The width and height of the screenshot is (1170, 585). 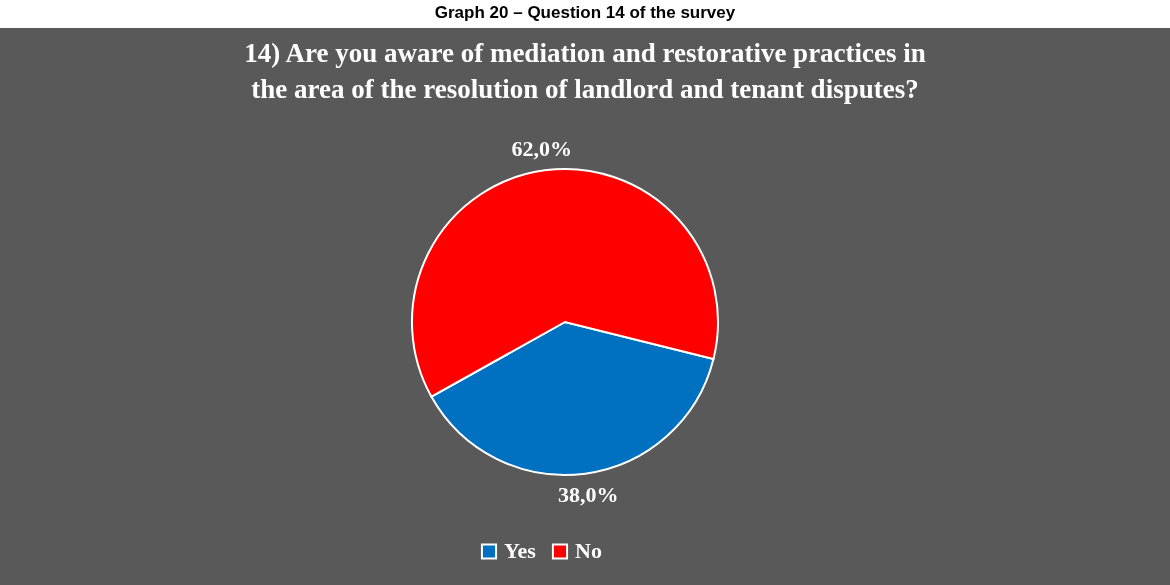 I want to click on caption: Graph 20 – Question 14 of the survey, so click(x=585, y=12).